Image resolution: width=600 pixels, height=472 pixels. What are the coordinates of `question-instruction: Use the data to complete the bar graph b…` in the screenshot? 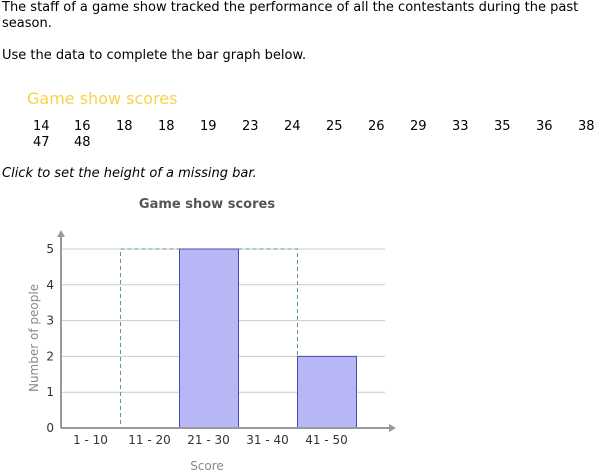 It's located at (154, 55).